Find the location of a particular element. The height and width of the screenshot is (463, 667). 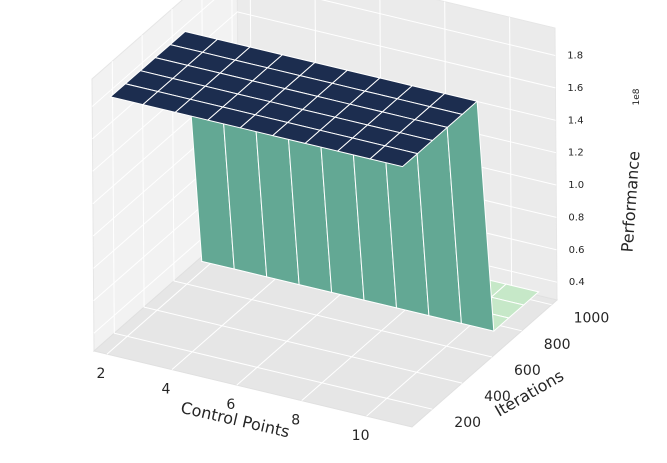

x-tick-label: 2 is located at coordinates (101, 374).